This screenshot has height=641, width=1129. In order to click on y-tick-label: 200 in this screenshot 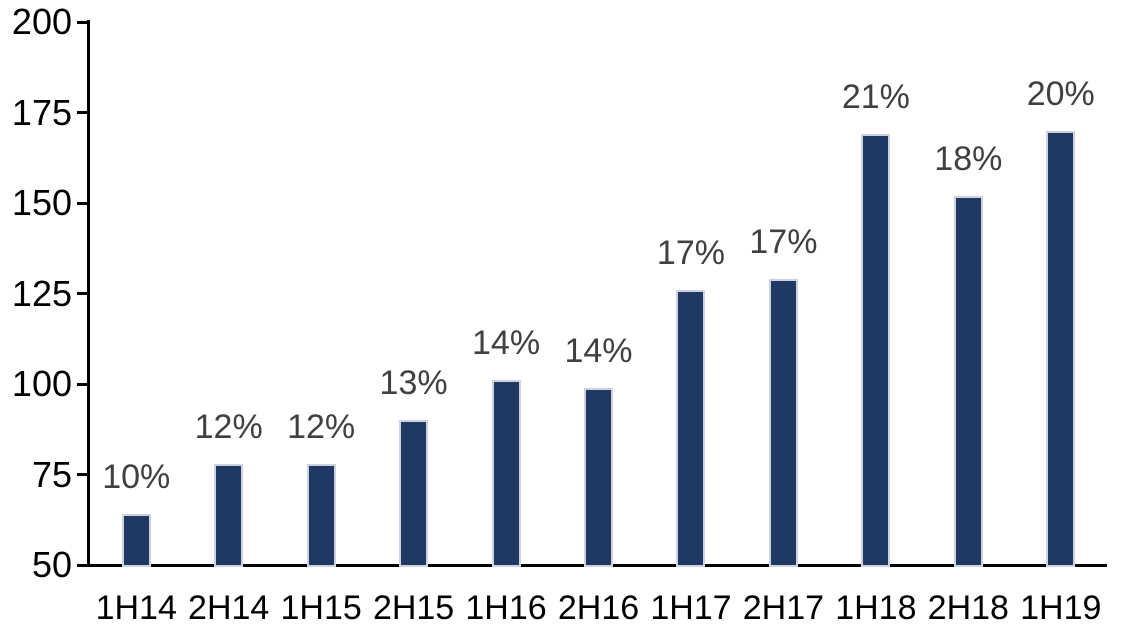, I will do `click(41, 21)`.